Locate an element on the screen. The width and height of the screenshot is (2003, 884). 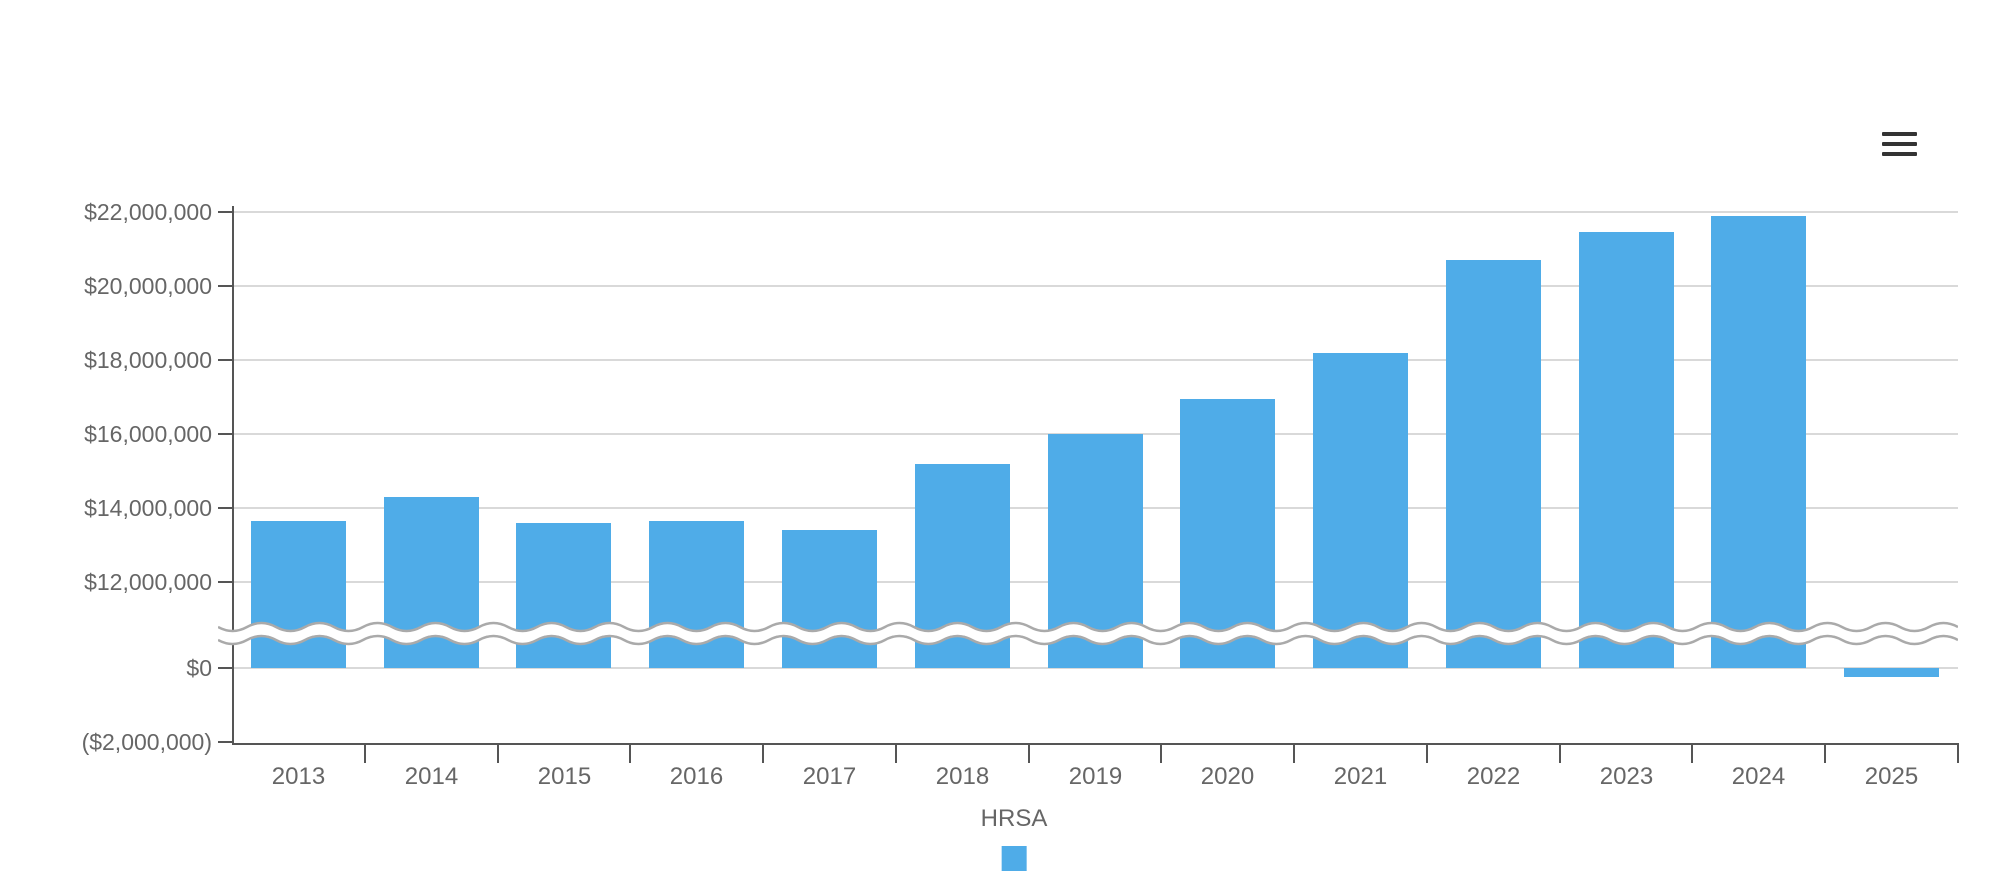
x-axis-label-2016: 2016 is located at coordinates (696, 776).